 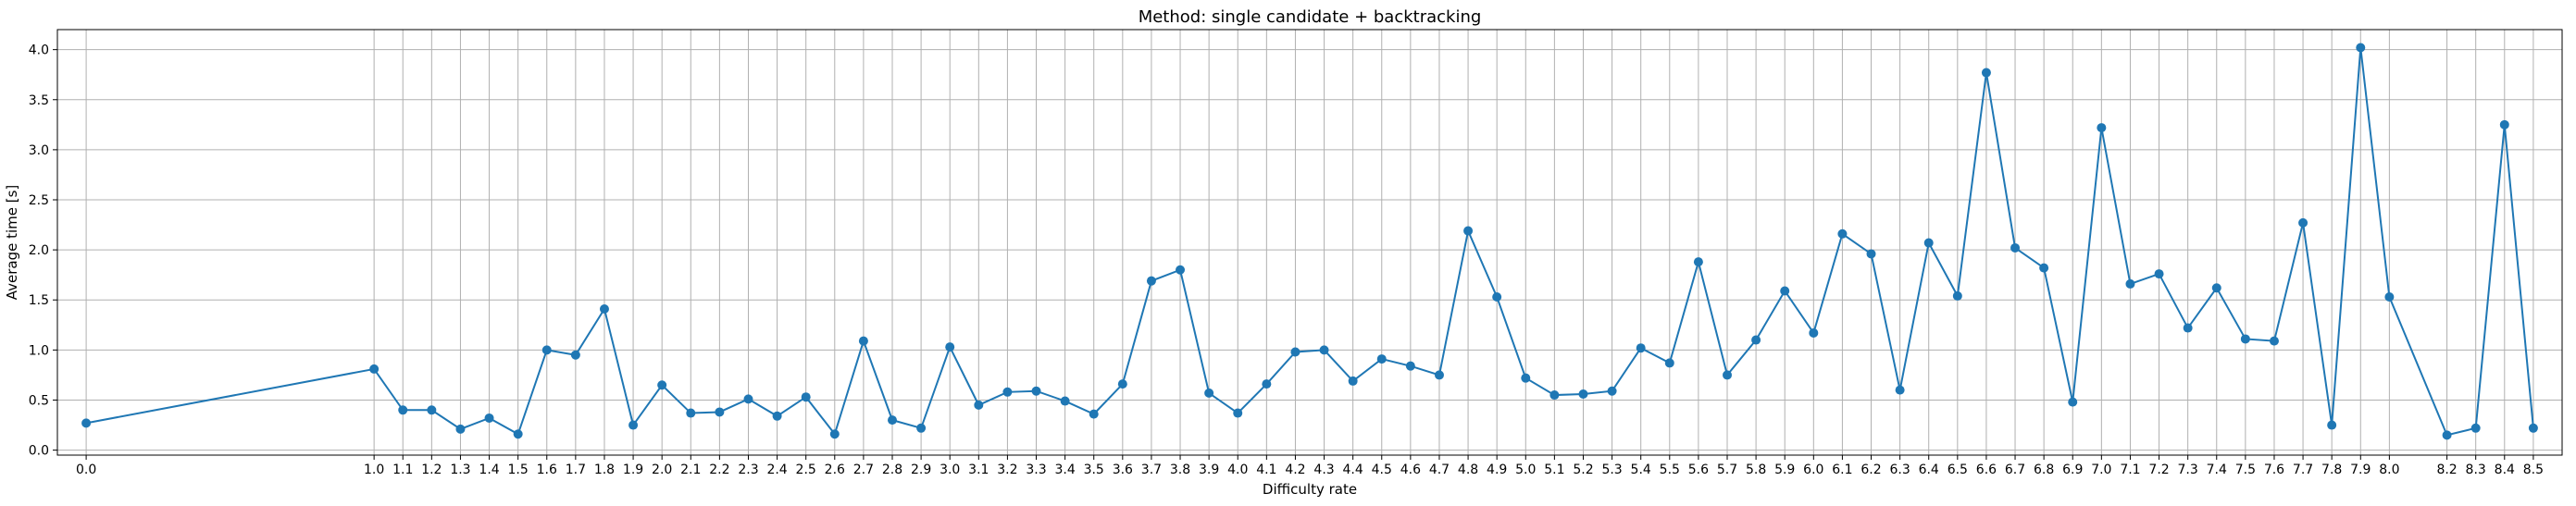 What do you see at coordinates (2446, 470) in the screenshot?
I see `x-tick-label: 8.2` at bounding box center [2446, 470].